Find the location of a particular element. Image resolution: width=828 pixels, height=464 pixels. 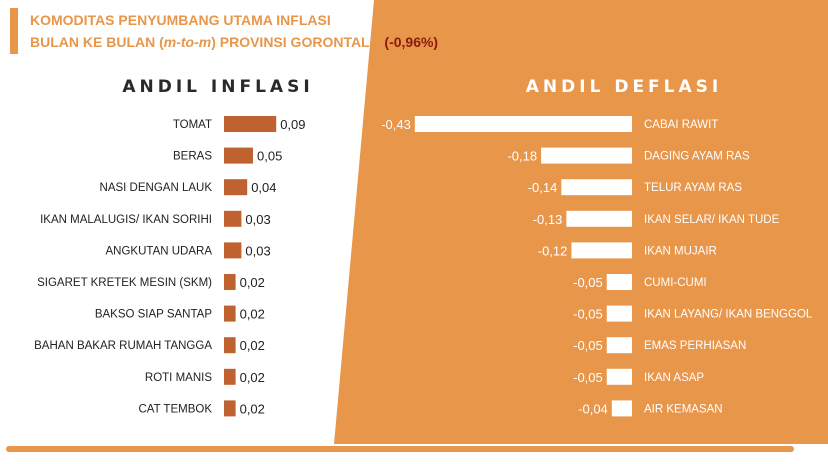

header-line2-prefix: BULAN KE BULAN ( is located at coordinates (97, 42).